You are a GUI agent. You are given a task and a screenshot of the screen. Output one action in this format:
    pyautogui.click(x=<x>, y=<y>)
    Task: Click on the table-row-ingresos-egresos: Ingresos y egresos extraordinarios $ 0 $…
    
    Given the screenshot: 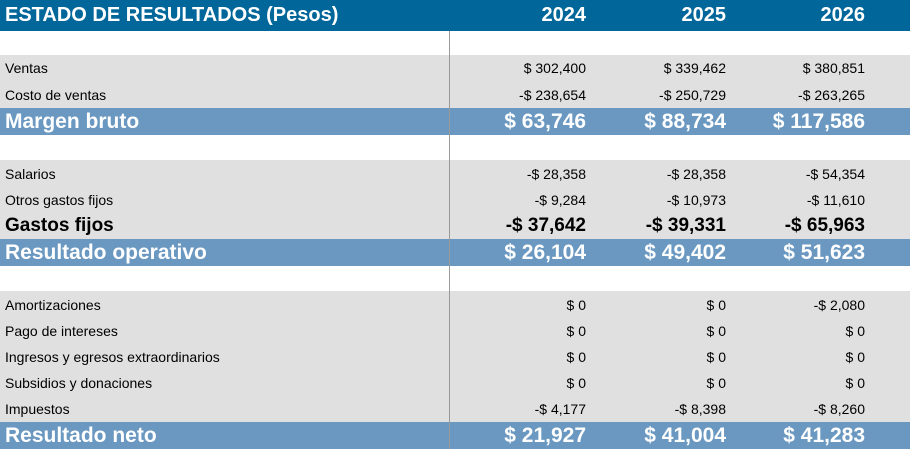 What is the action you would take?
    pyautogui.click(x=455, y=357)
    